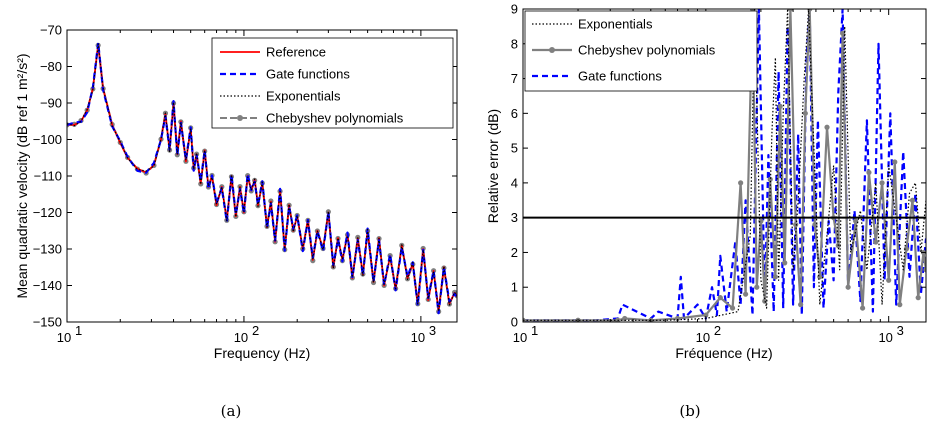  Describe the element at coordinates (514, 287) in the screenshot. I see `y-tick-label: 1` at that location.